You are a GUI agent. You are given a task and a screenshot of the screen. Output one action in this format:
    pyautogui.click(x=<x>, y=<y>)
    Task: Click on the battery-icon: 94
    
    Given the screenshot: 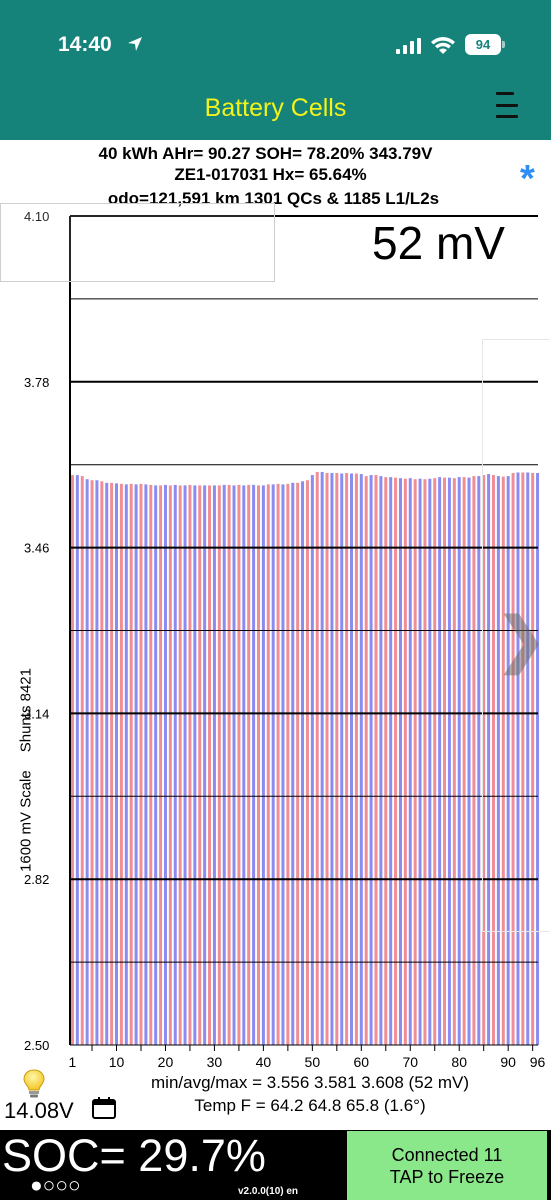 What is the action you would take?
    pyautogui.click(x=485, y=44)
    